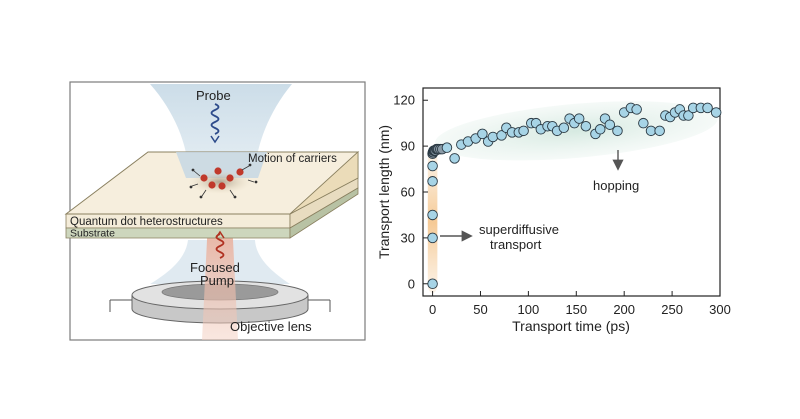  I want to click on pump-beam, so click(220, 280).